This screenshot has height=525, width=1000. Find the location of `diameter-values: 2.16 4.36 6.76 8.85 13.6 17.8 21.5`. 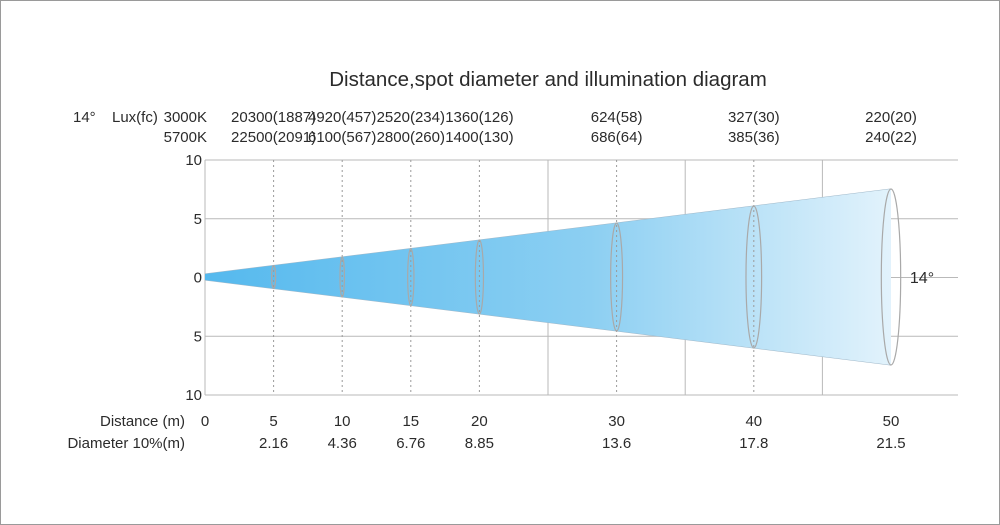

diameter-values: 2.16 4.36 6.76 8.85 13.6 17.8 21.5 is located at coordinates (582, 443).